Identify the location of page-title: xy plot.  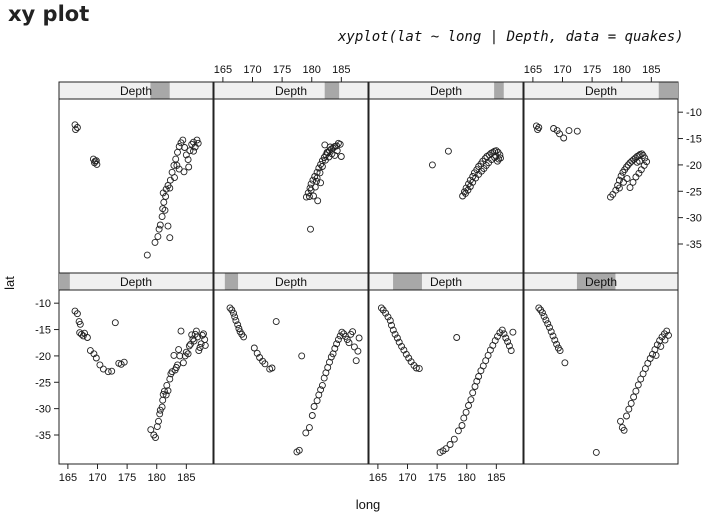
(49, 14).